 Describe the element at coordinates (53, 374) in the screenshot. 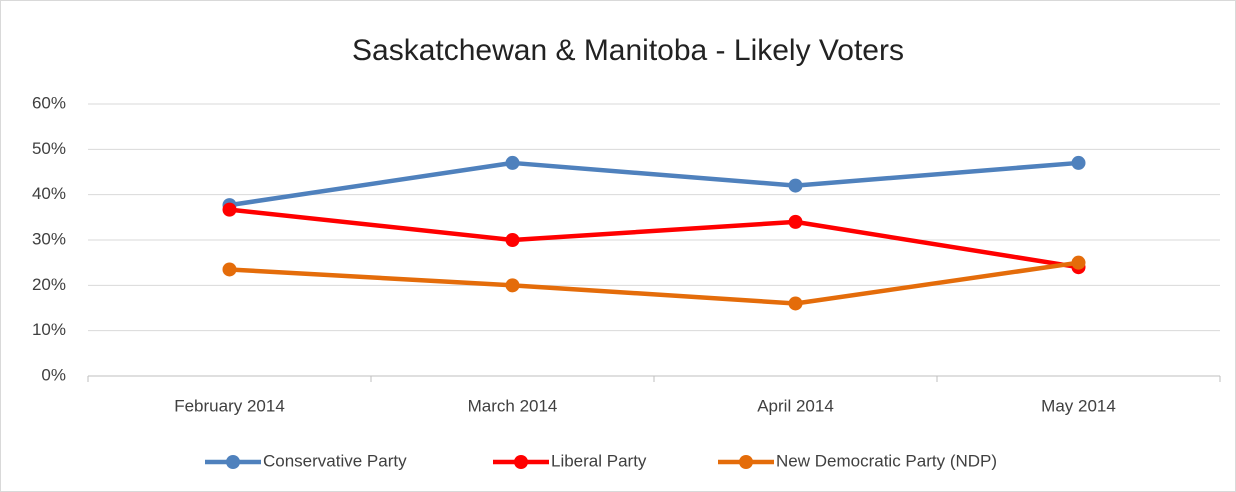

I see `y-tick-label: 0%` at that location.